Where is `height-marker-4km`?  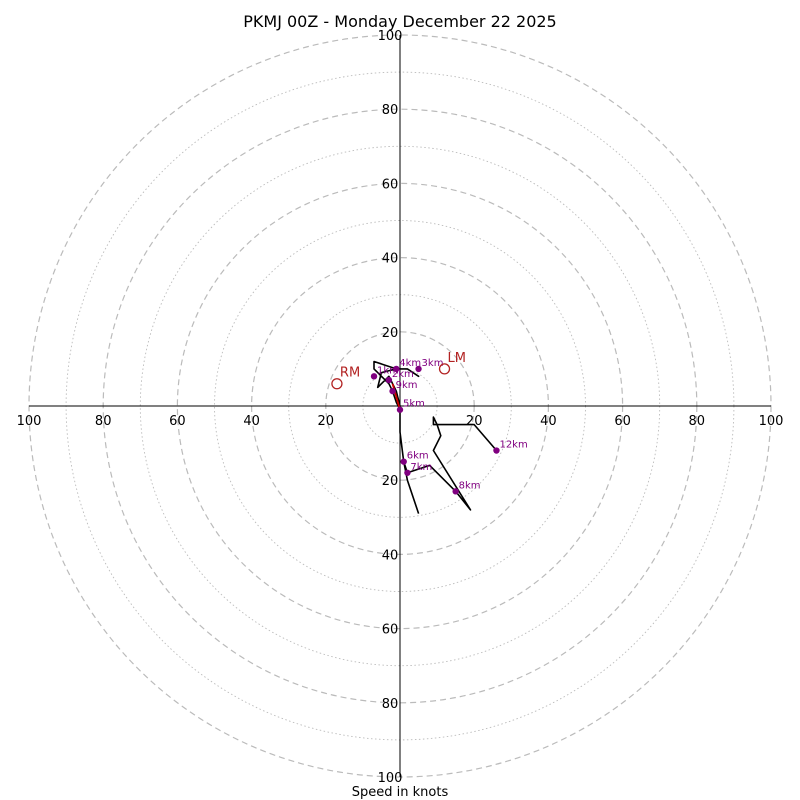 height-marker-4km is located at coordinates (396, 369).